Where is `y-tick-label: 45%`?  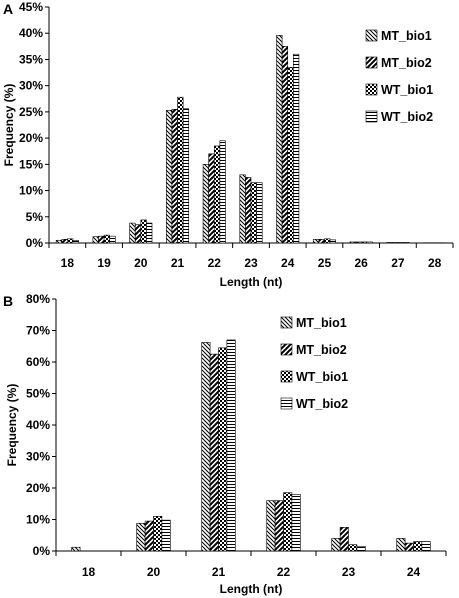
y-tick-label: 45% is located at coordinates (31, 7).